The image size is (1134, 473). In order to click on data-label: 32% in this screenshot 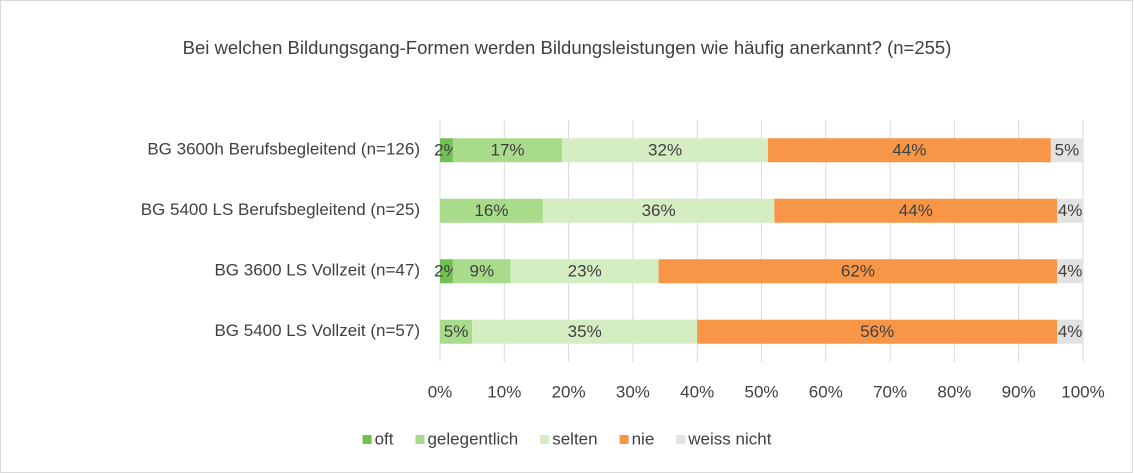, I will do `click(665, 150)`.